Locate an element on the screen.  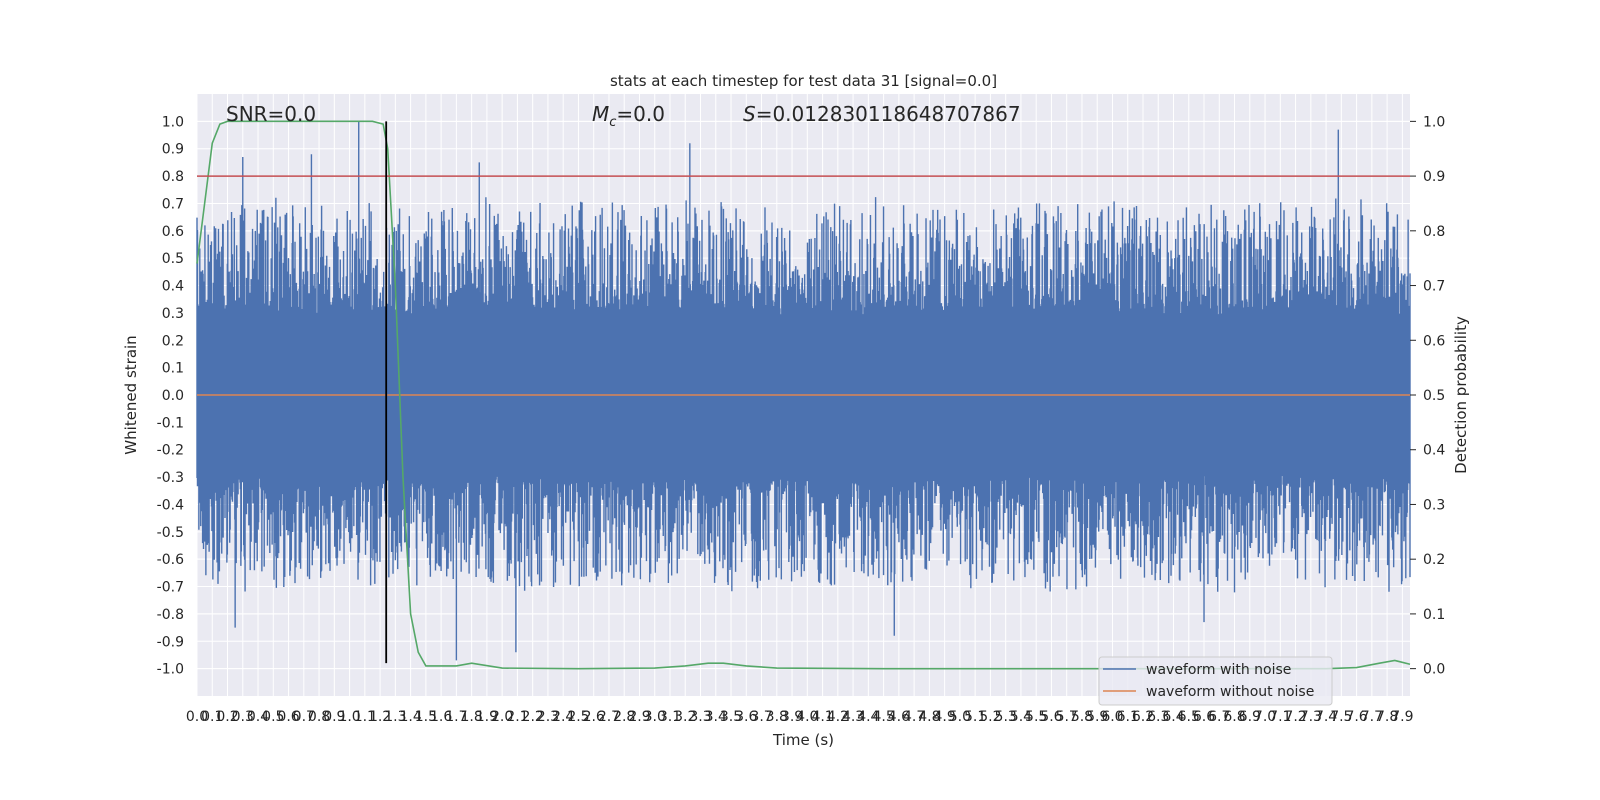
snr-annotation: SNR=0.0 is located at coordinates (271, 114).